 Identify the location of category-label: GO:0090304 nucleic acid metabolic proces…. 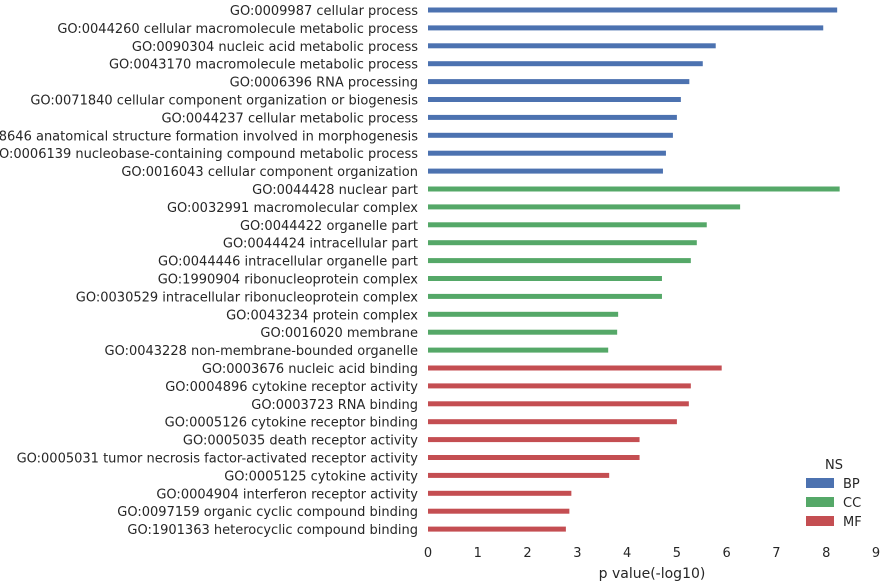
(275, 47).